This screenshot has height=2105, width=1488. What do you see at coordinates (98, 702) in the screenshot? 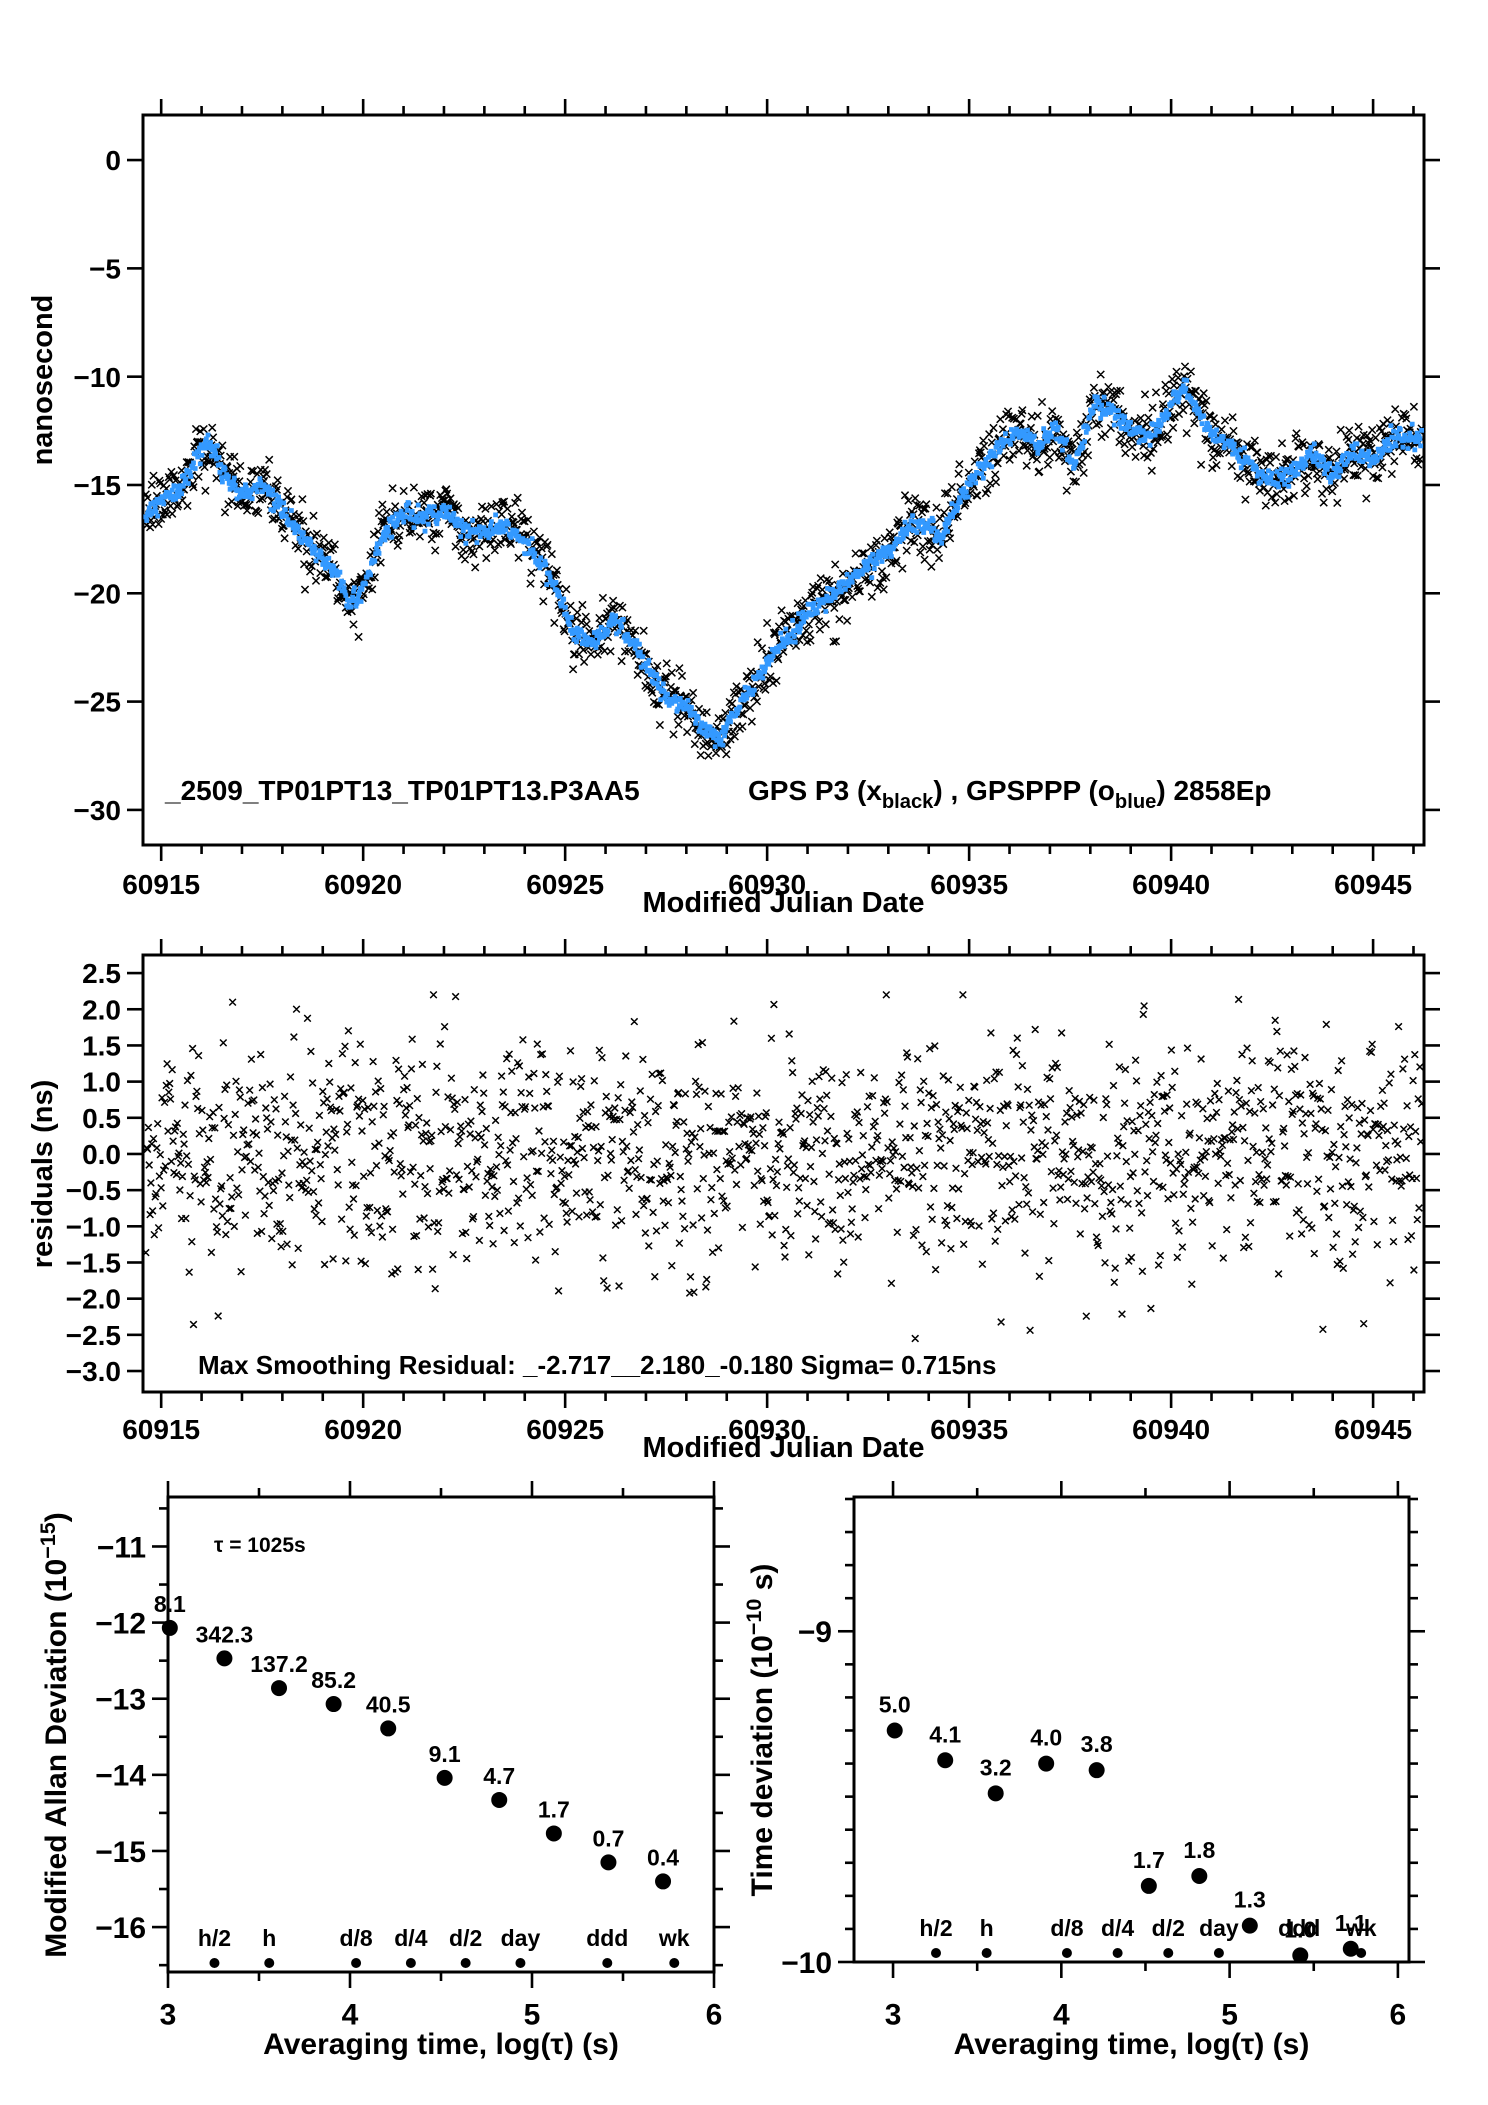
I see `y-tick-label: −25` at bounding box center [98, 702].